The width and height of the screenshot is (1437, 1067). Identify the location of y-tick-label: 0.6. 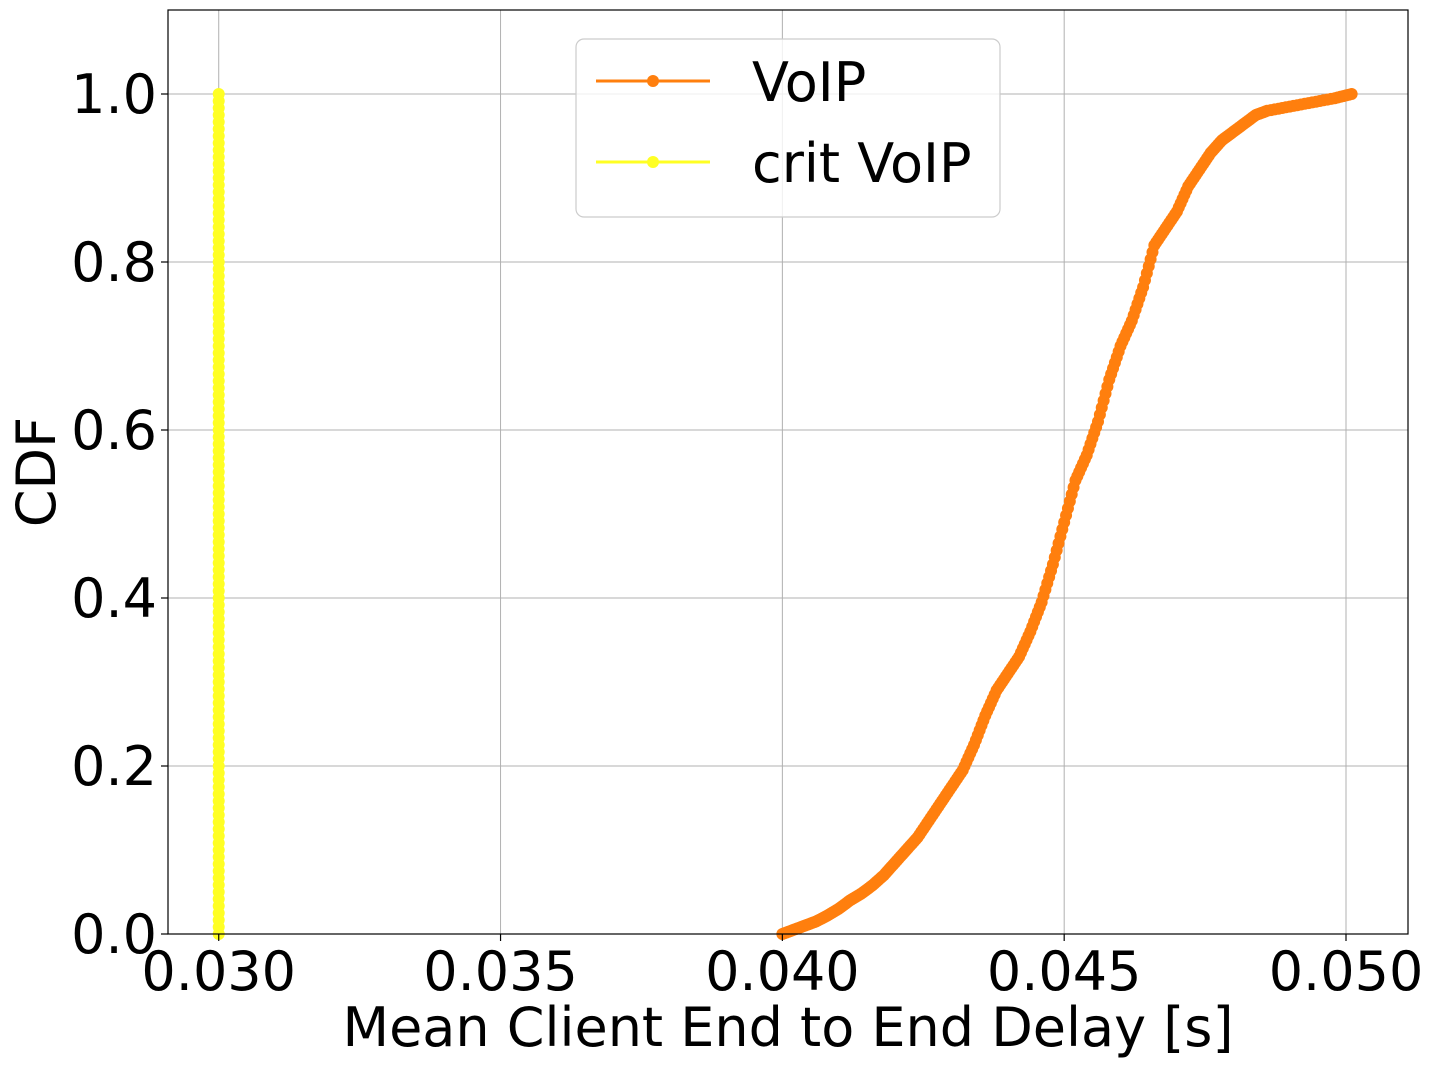
(114, 430).